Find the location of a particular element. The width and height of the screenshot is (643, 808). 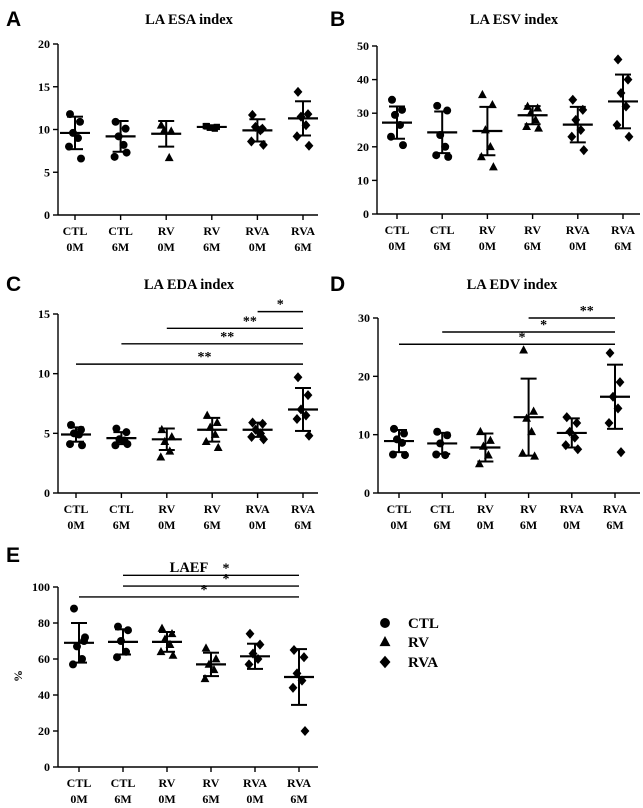

x-tick-label: CTL is located at coordinates (399, 509).